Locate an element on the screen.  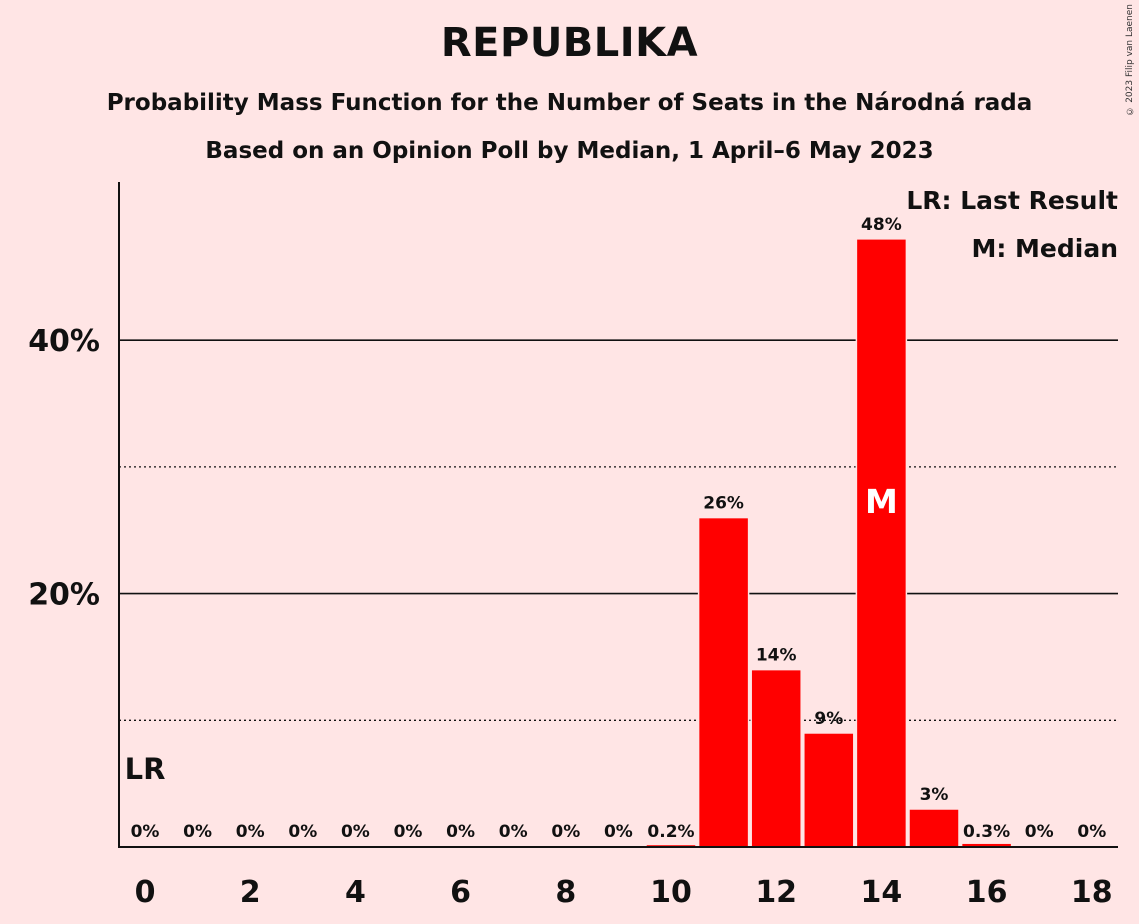
chart-title: REPUBLIKA is located at coordinates (569, 43).